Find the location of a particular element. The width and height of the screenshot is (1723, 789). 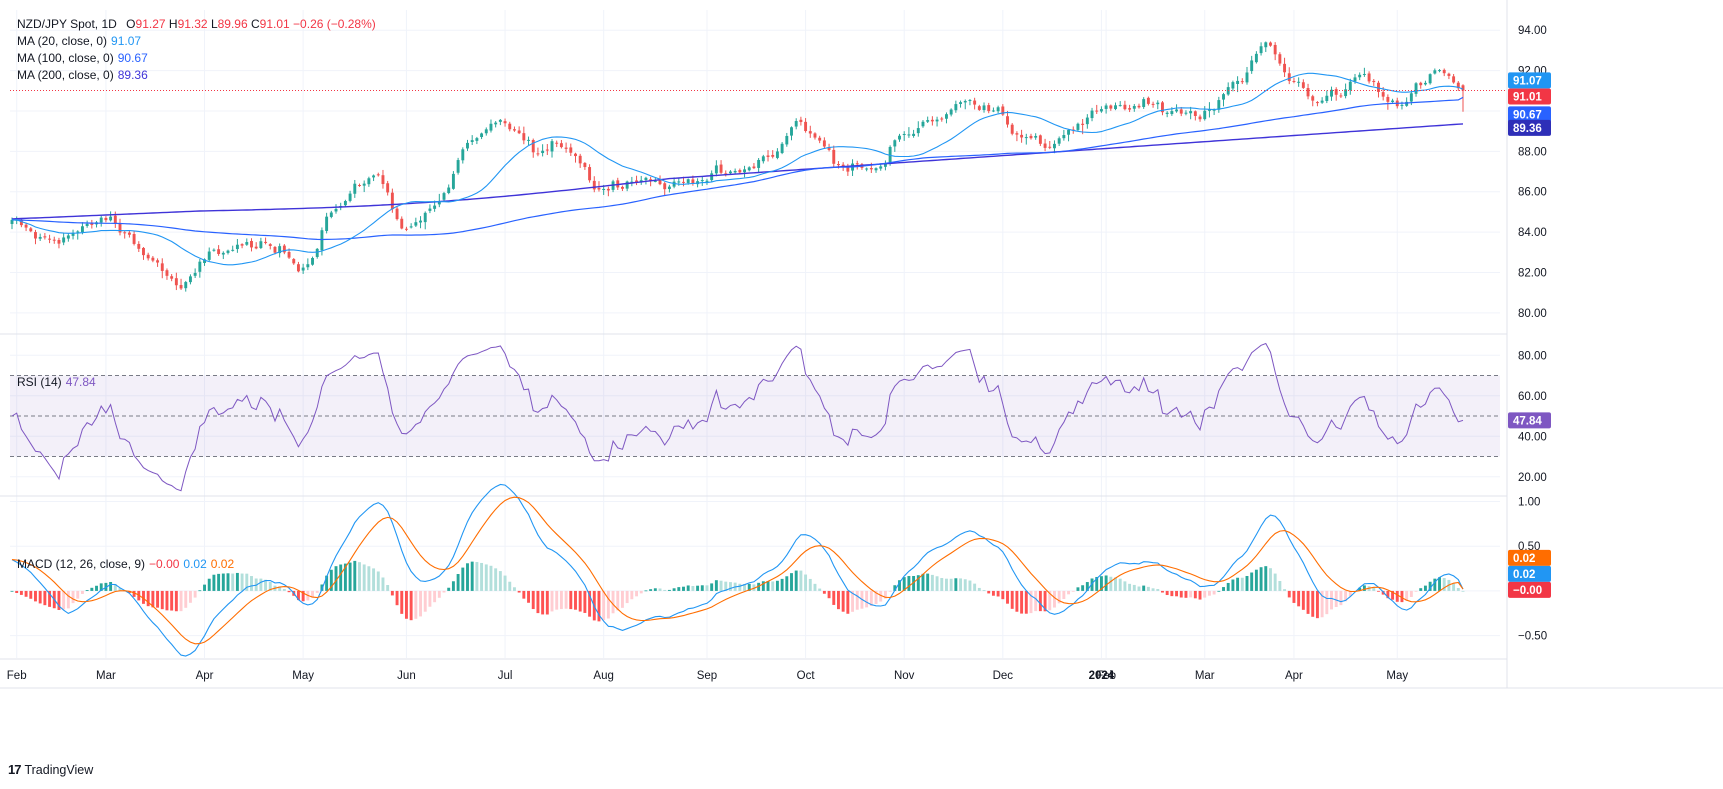

ma200-line is located at coordinates (737, 171).